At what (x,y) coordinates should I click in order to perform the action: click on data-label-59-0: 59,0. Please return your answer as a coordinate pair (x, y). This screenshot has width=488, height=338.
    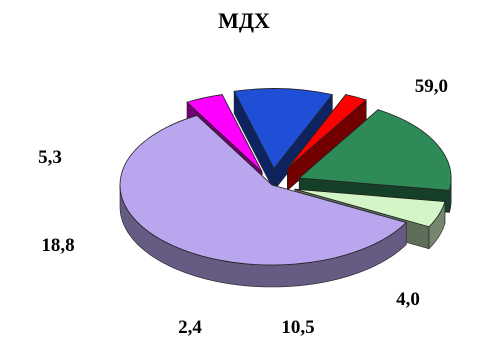
    Looking at the image, I should click on (431, 86).